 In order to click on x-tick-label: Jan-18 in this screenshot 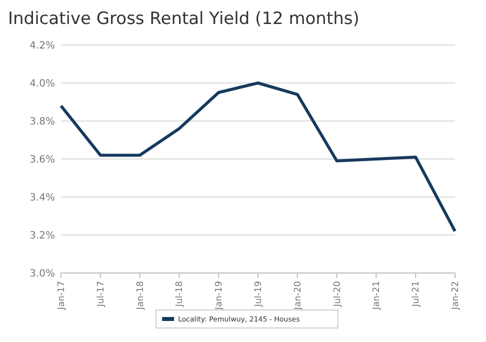, I will do `click(141, 295)`.